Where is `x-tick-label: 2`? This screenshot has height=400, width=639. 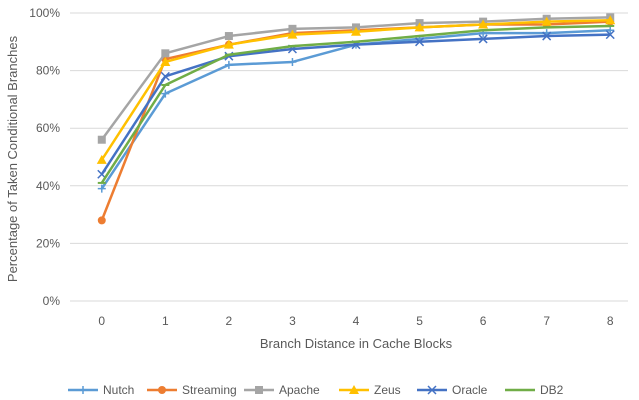 x-tick-label: 2 is located at coordinates (229, 321).